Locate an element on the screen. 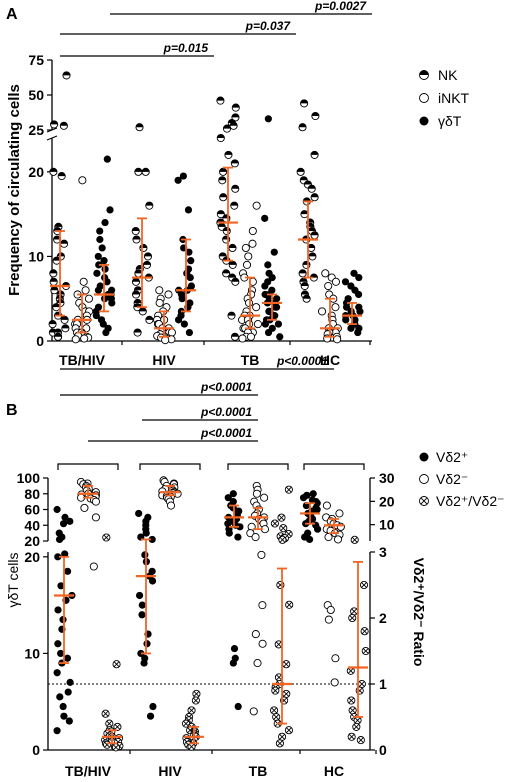 Image resolution: width=510 pixels, height=782 pixels. y-tick-label: 100 is located at coordinates (29, 478).